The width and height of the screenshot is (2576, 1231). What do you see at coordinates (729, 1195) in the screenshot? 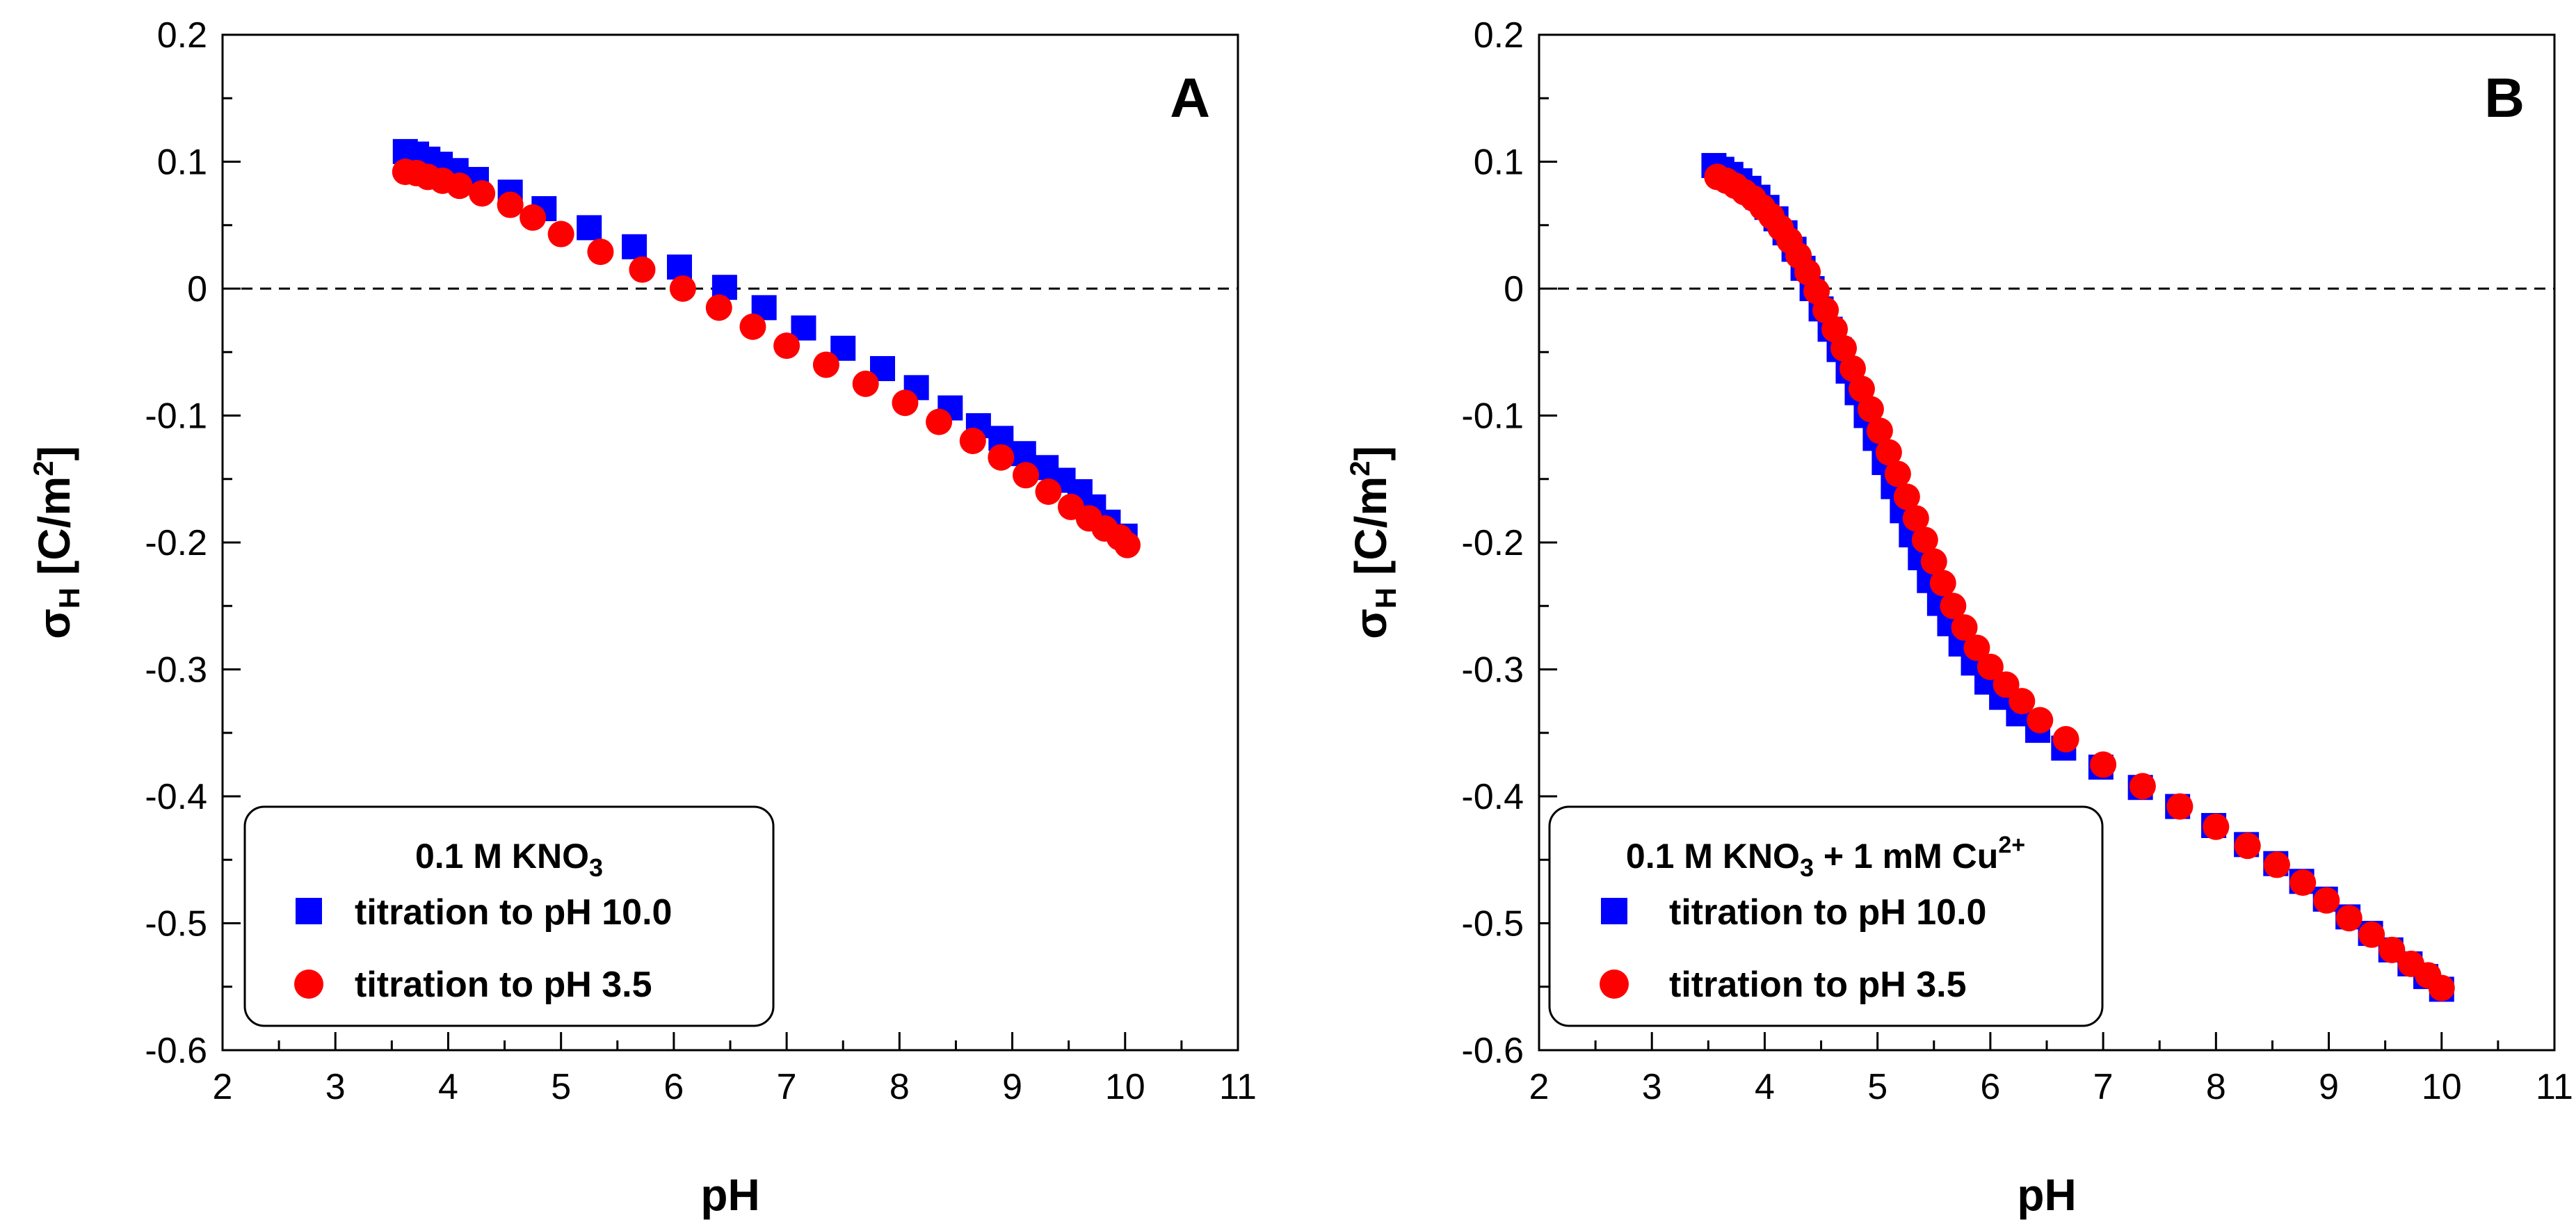
I see `panel-a-x-axis-title: pH` at bounding box center [729, 1195].